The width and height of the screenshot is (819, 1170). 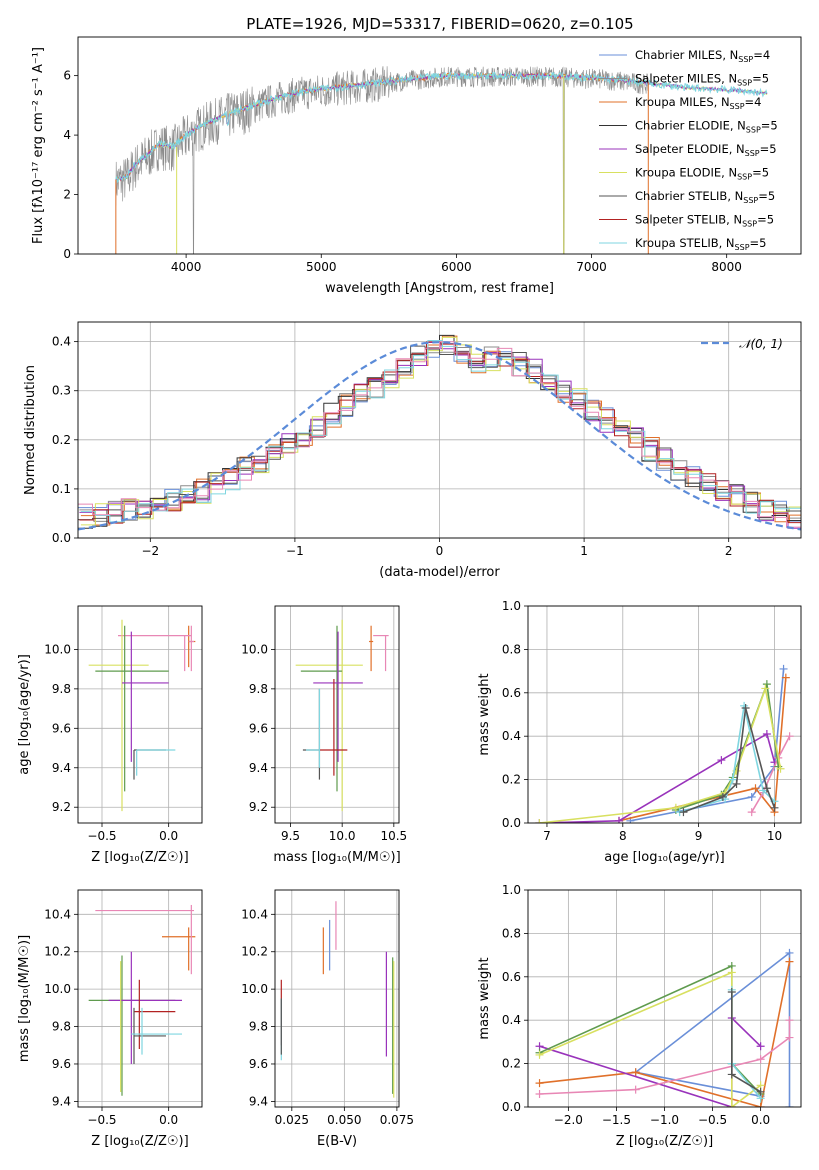 I want to click on y-tick-label: 0.1, so click(x=61, y=489).